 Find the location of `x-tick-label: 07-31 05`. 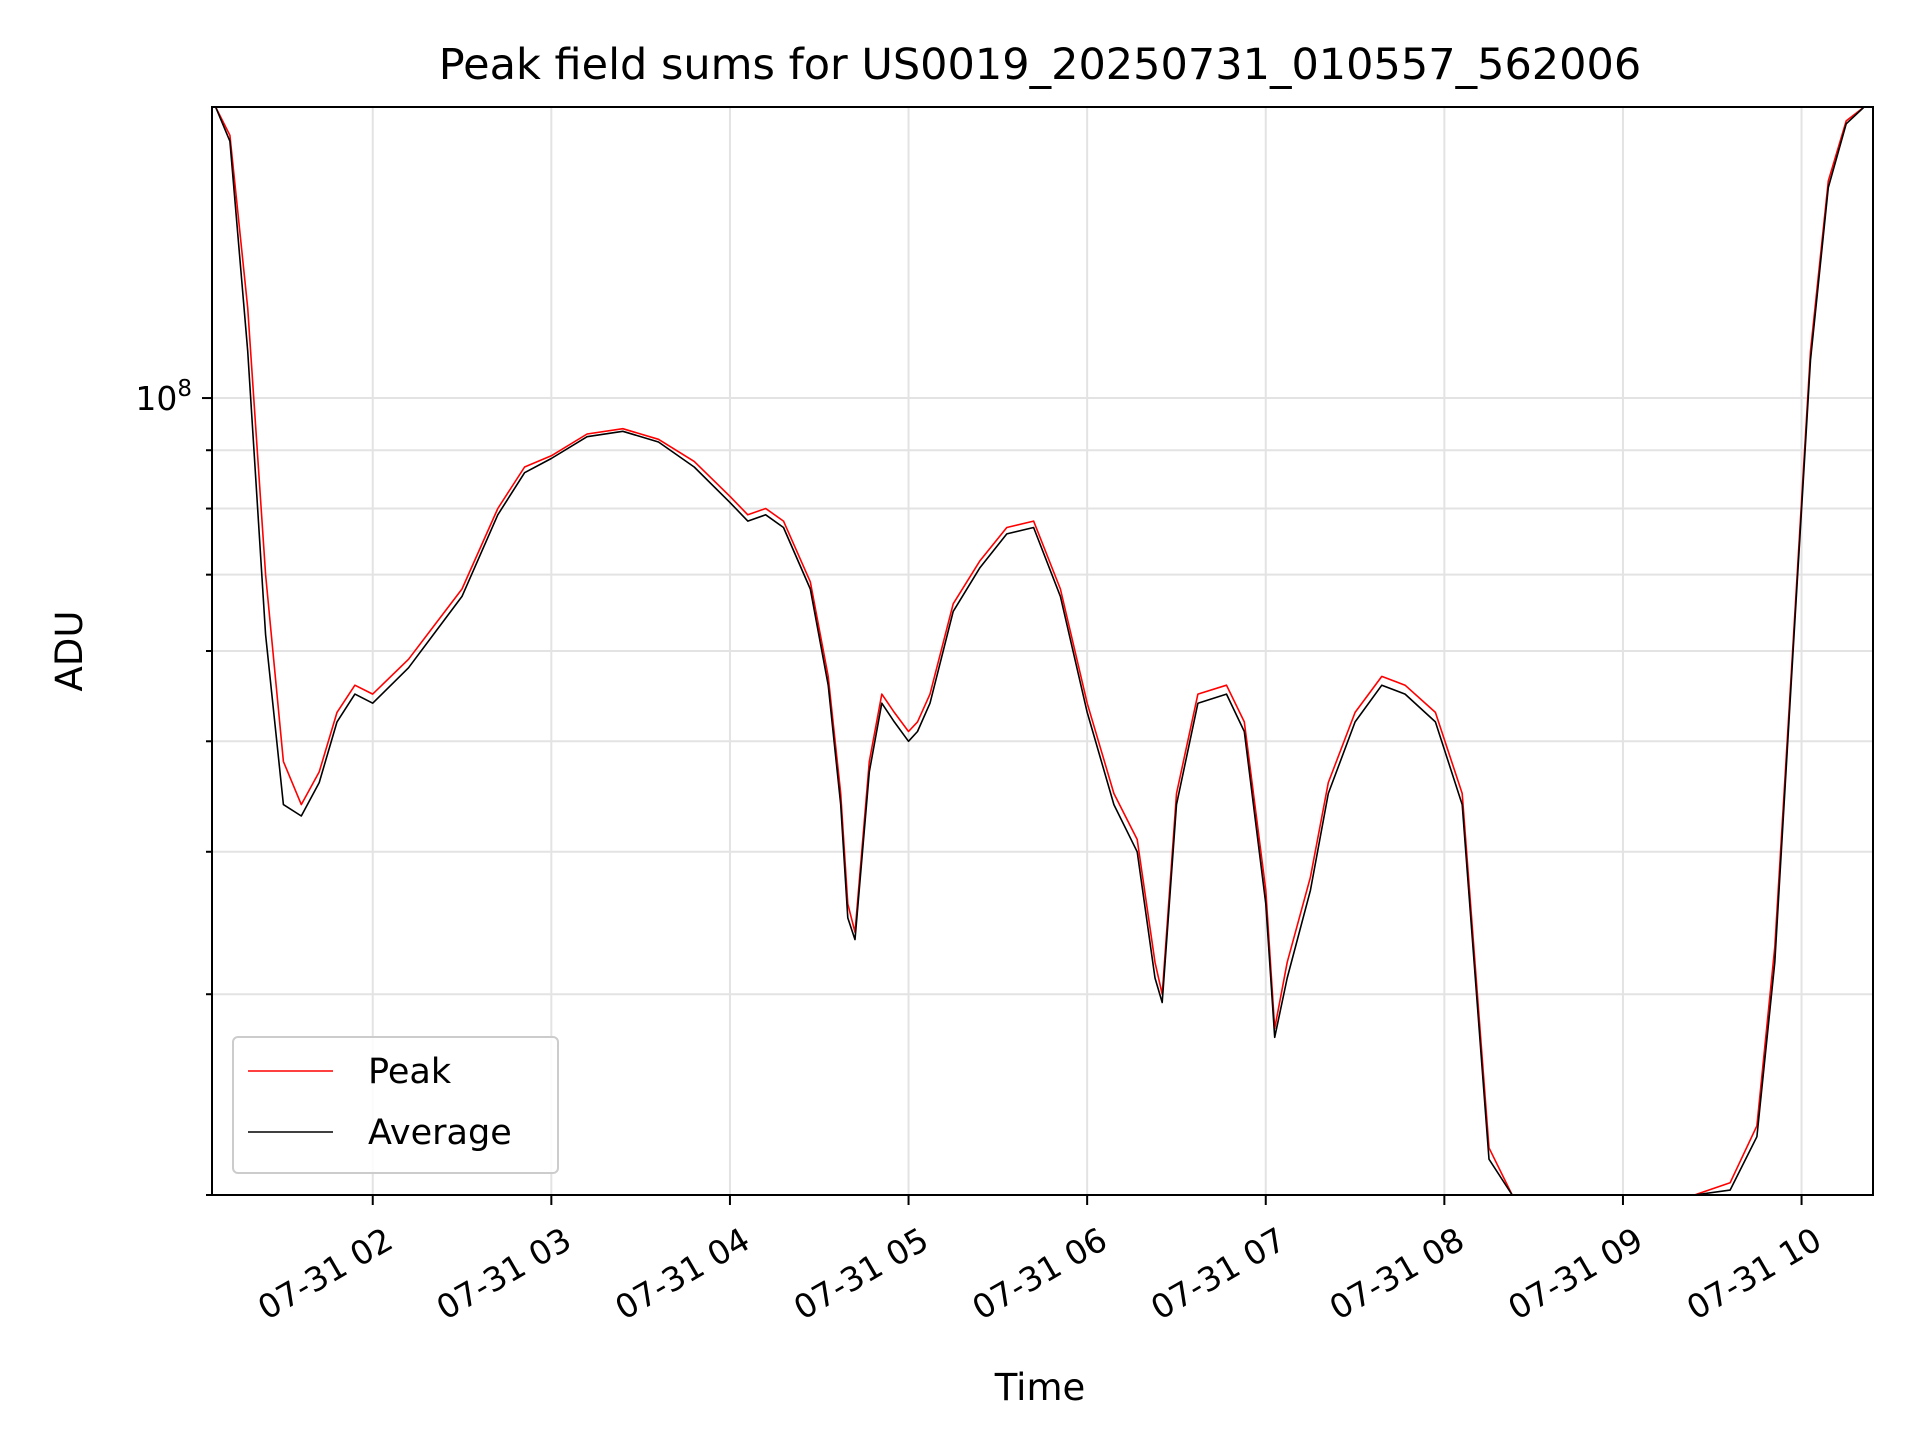

x-tick-label: 07-31 05 is located at coordinates (861, 1274).